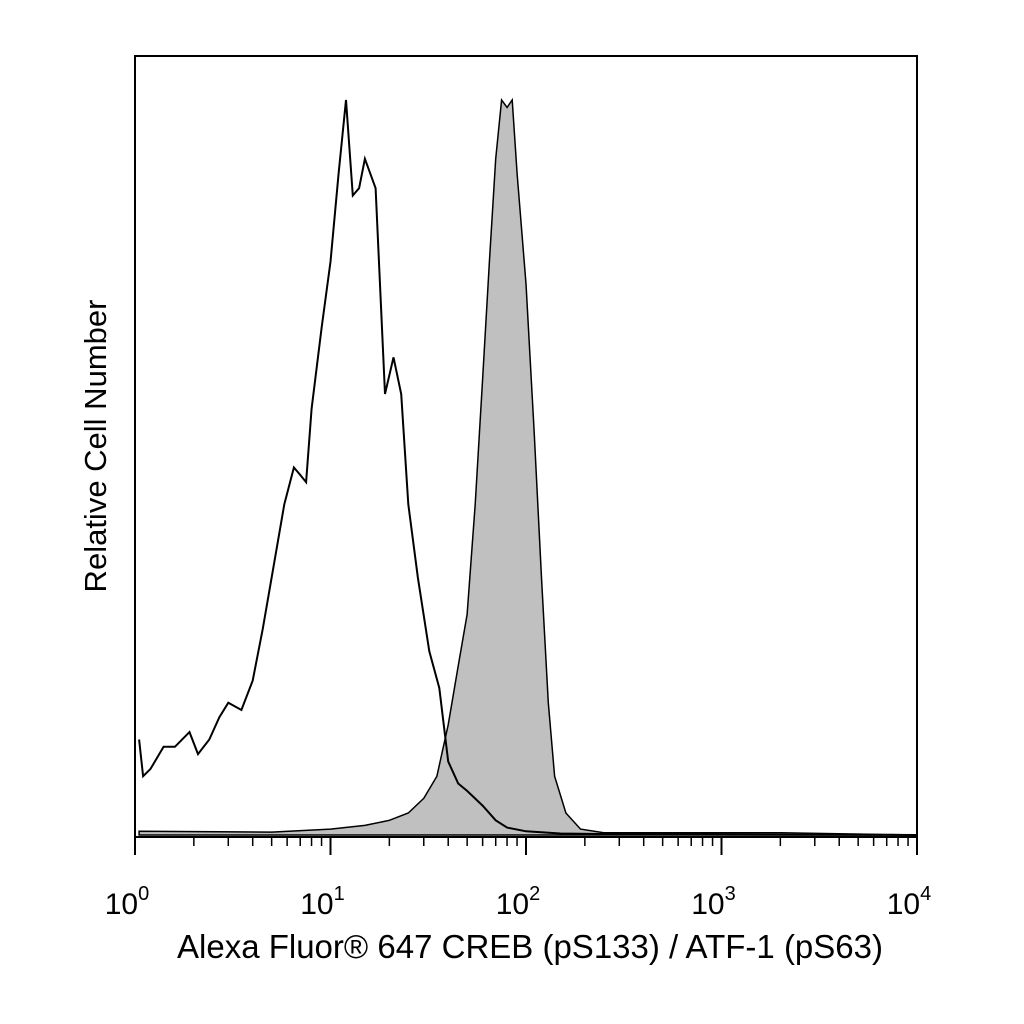 This screenshot has width=1024, height=1024. Describe the element at coordinates (534, 894) in the screenshot. I see `x-tick-label-exponent: 2` at that location.